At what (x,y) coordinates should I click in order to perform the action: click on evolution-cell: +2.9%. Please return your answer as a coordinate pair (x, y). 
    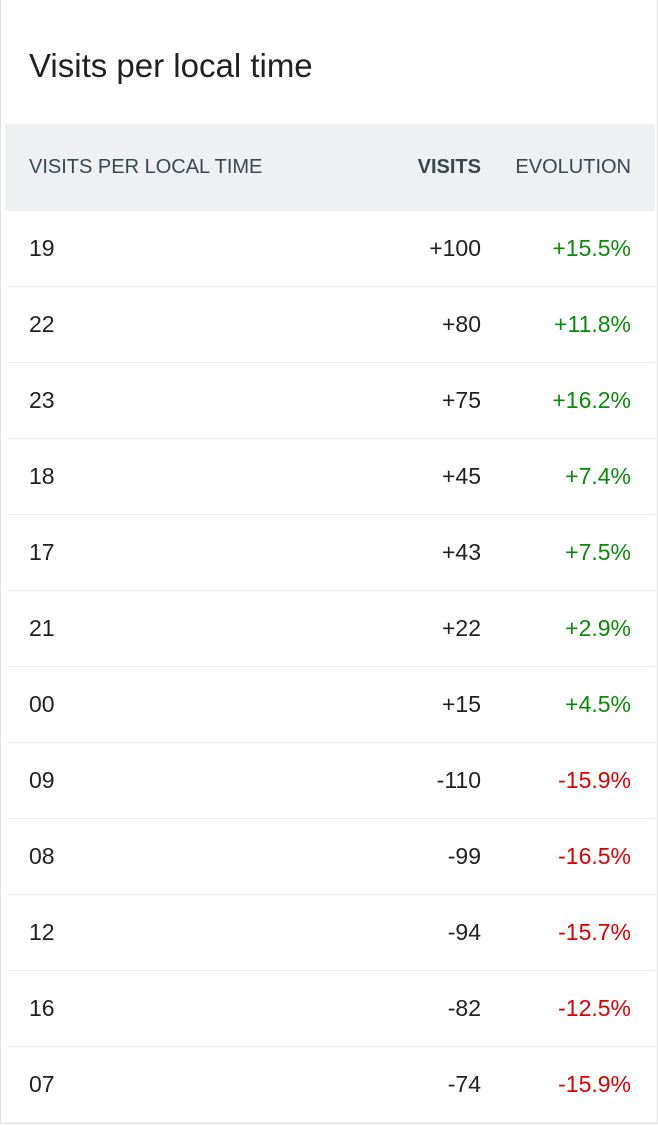
    Looking at the image, I should click on (568, 628).